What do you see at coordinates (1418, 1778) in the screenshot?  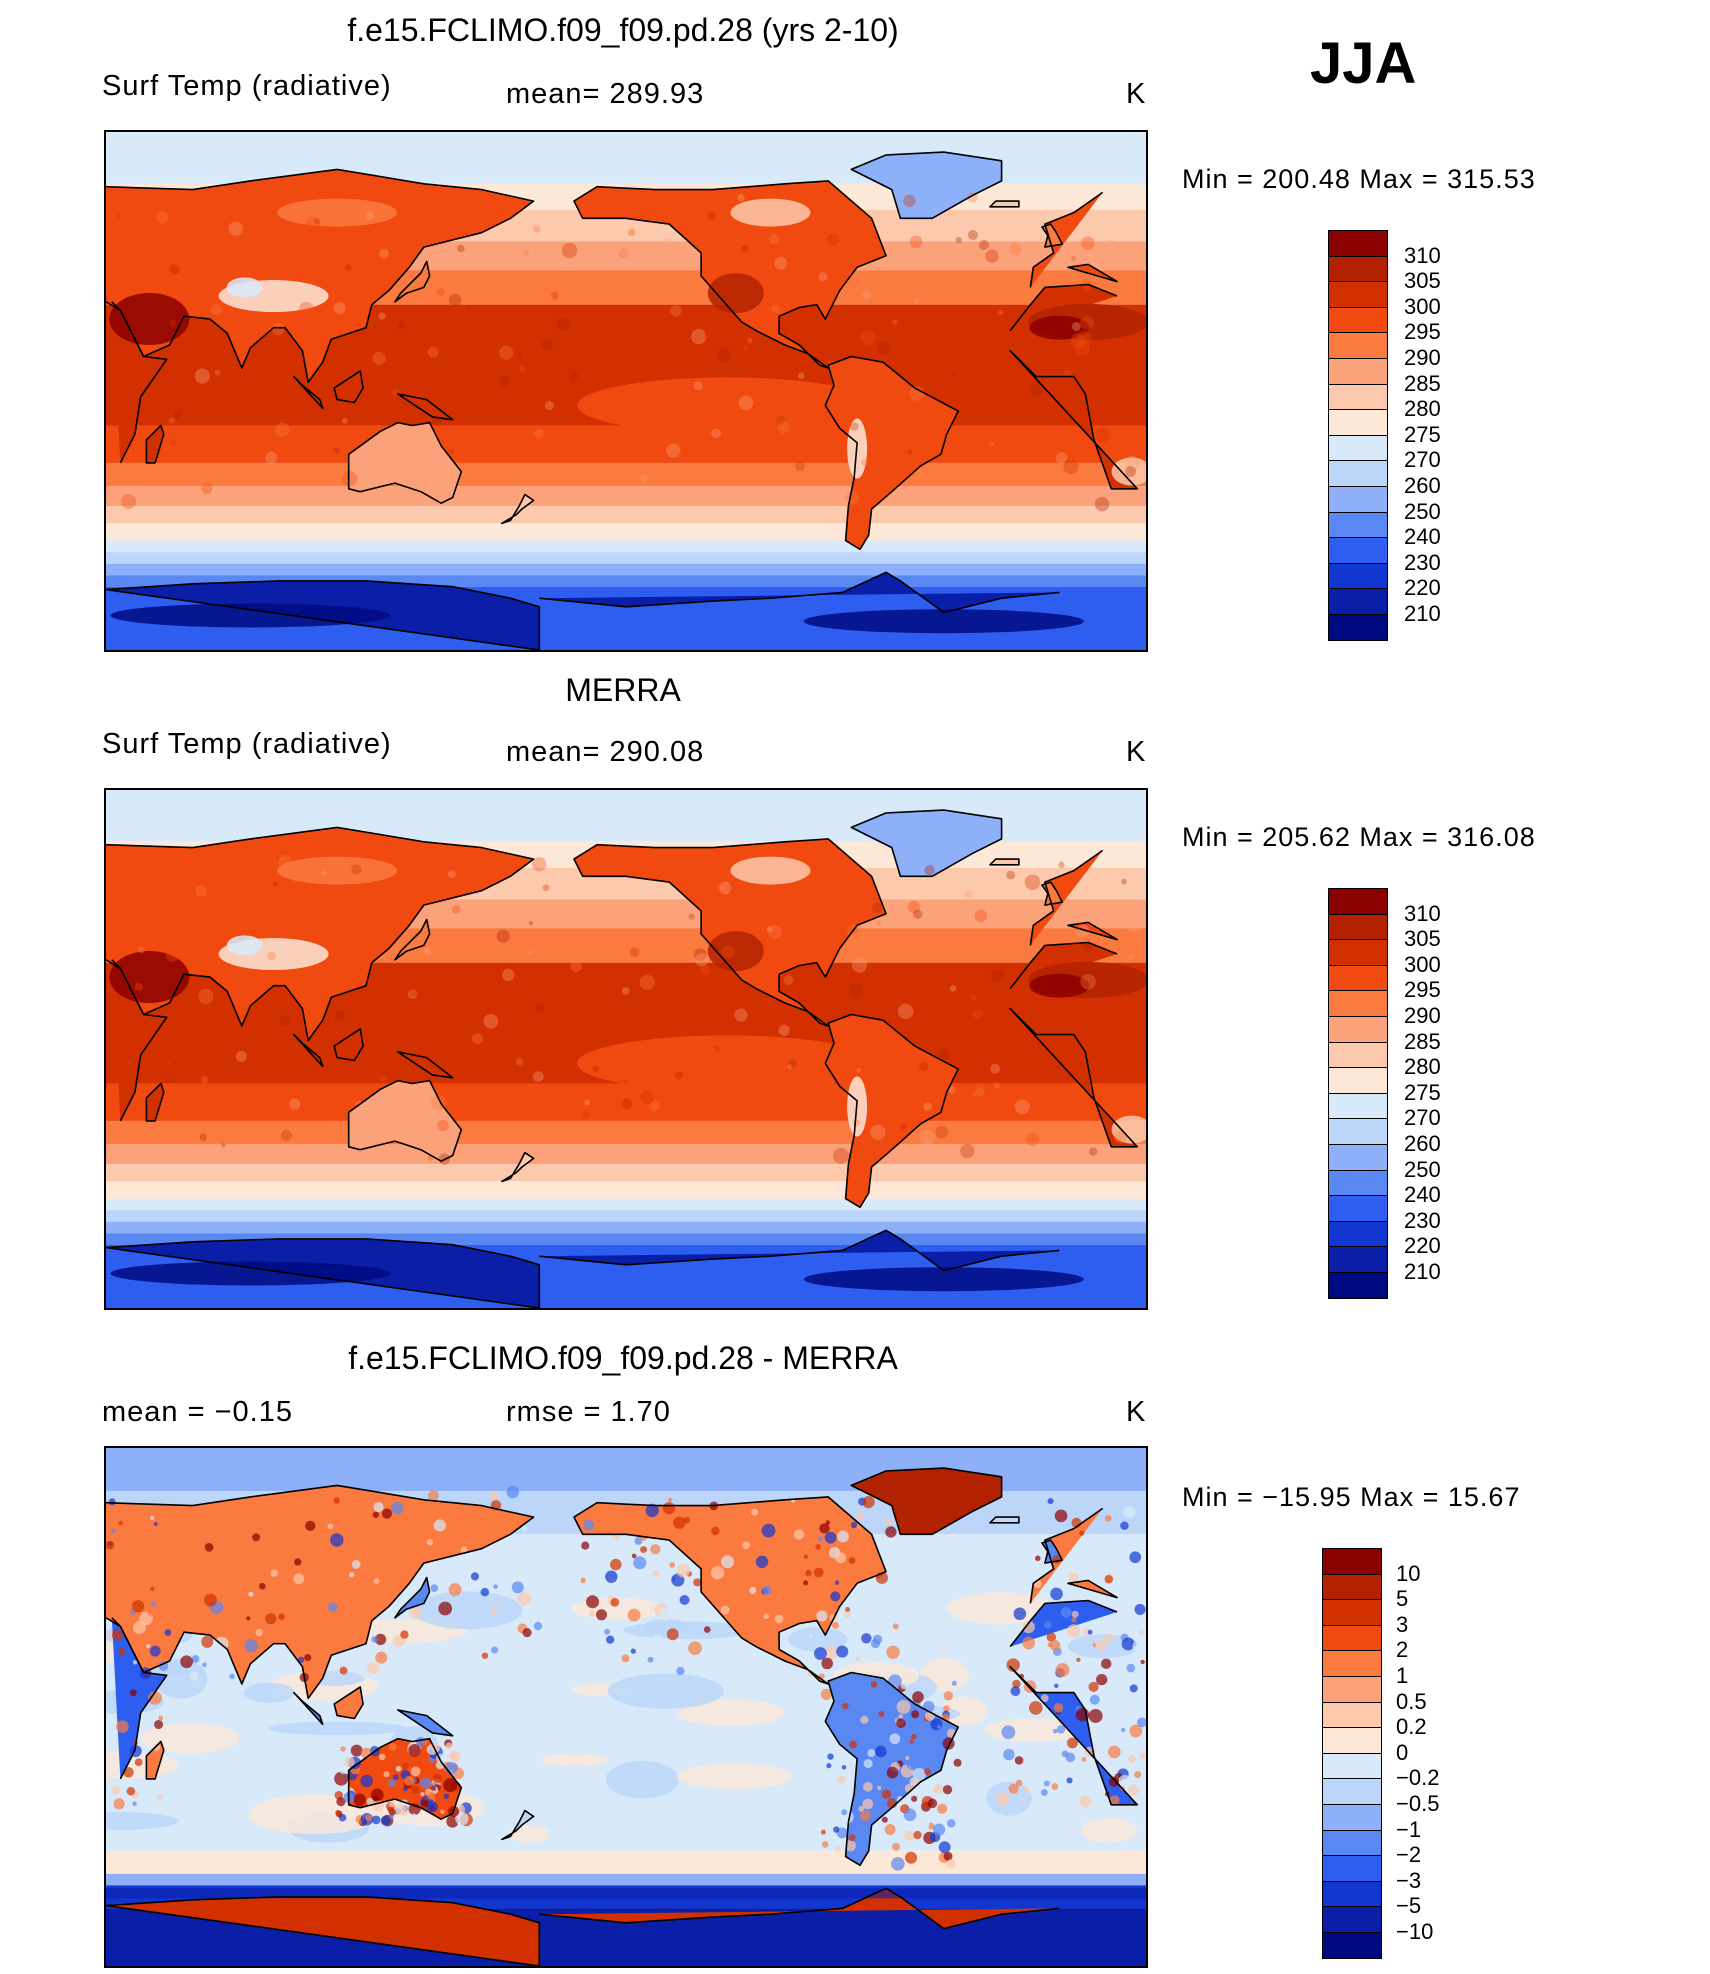 I see `colorbar-label: −0.2` at bounding box center [1418, 1778].